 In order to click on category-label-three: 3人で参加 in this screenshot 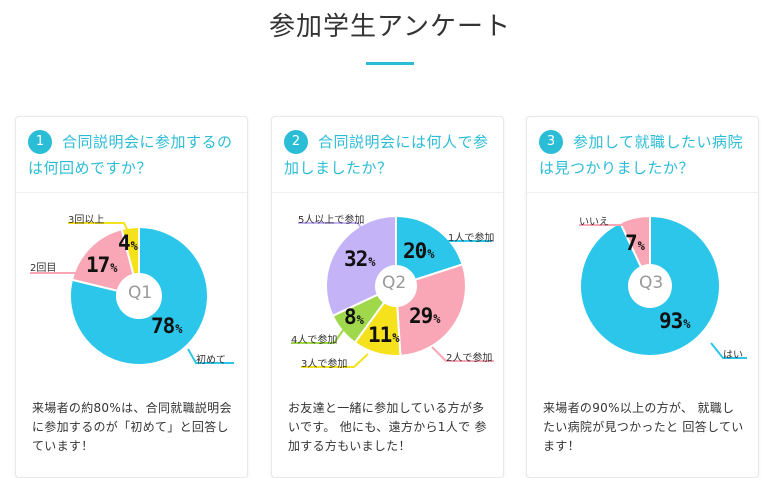, I will do `click(324, 364)`.